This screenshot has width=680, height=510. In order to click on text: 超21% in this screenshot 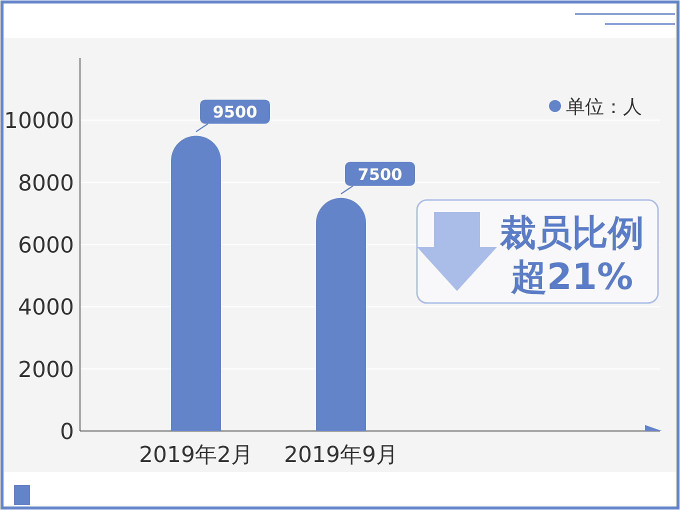, I will do `click(572, 277)`.